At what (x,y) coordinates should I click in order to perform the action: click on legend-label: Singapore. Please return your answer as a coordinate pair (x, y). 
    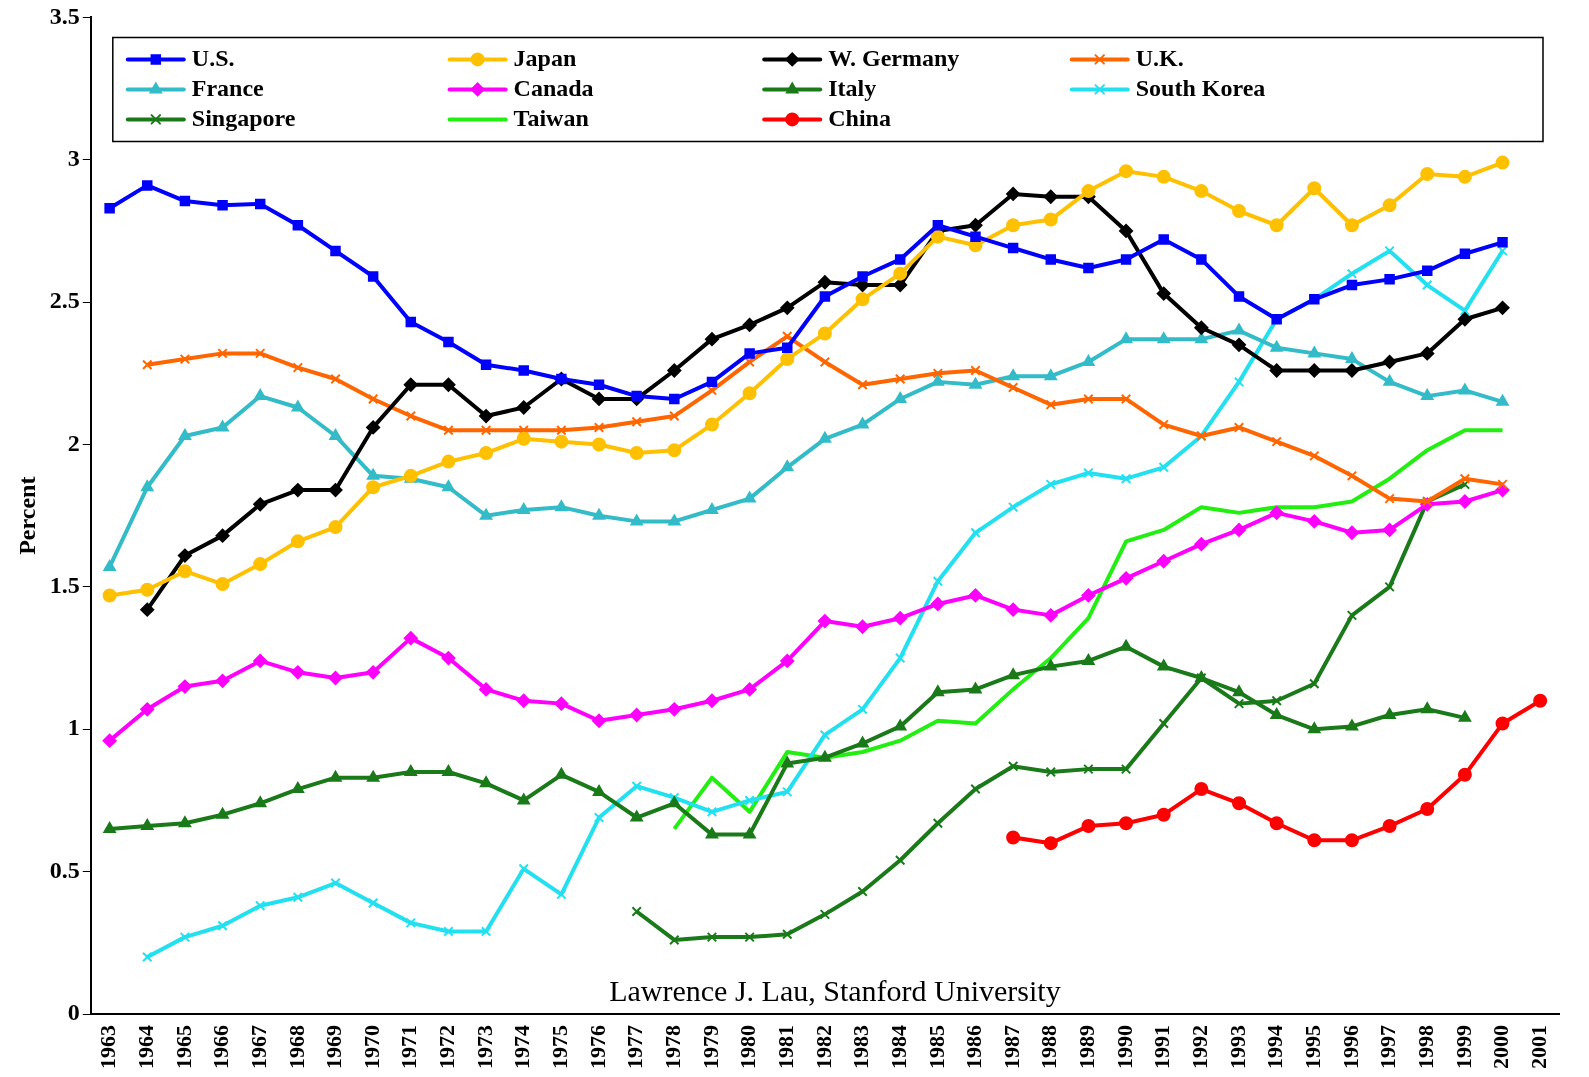
    Looking at the image, I should click on (243, 117).